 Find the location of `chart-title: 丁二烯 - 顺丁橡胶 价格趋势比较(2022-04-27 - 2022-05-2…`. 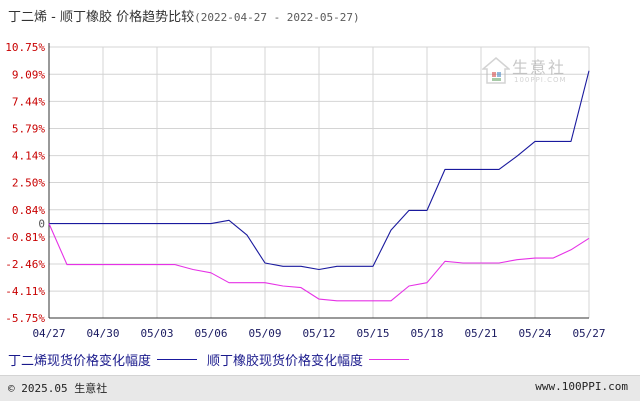

chart-title: 丁二烯 - 顺丁橡胶 价格趋势比较(2022-04-27 - 2022-05-2… is located at coordinates (184, 15).